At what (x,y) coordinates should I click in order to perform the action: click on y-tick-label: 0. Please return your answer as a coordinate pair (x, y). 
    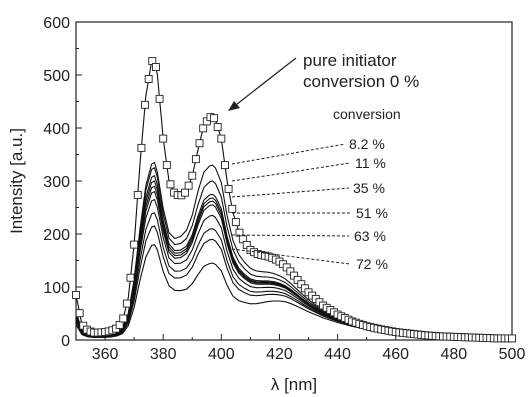
    Looking at the image, I should click on (65, 341).